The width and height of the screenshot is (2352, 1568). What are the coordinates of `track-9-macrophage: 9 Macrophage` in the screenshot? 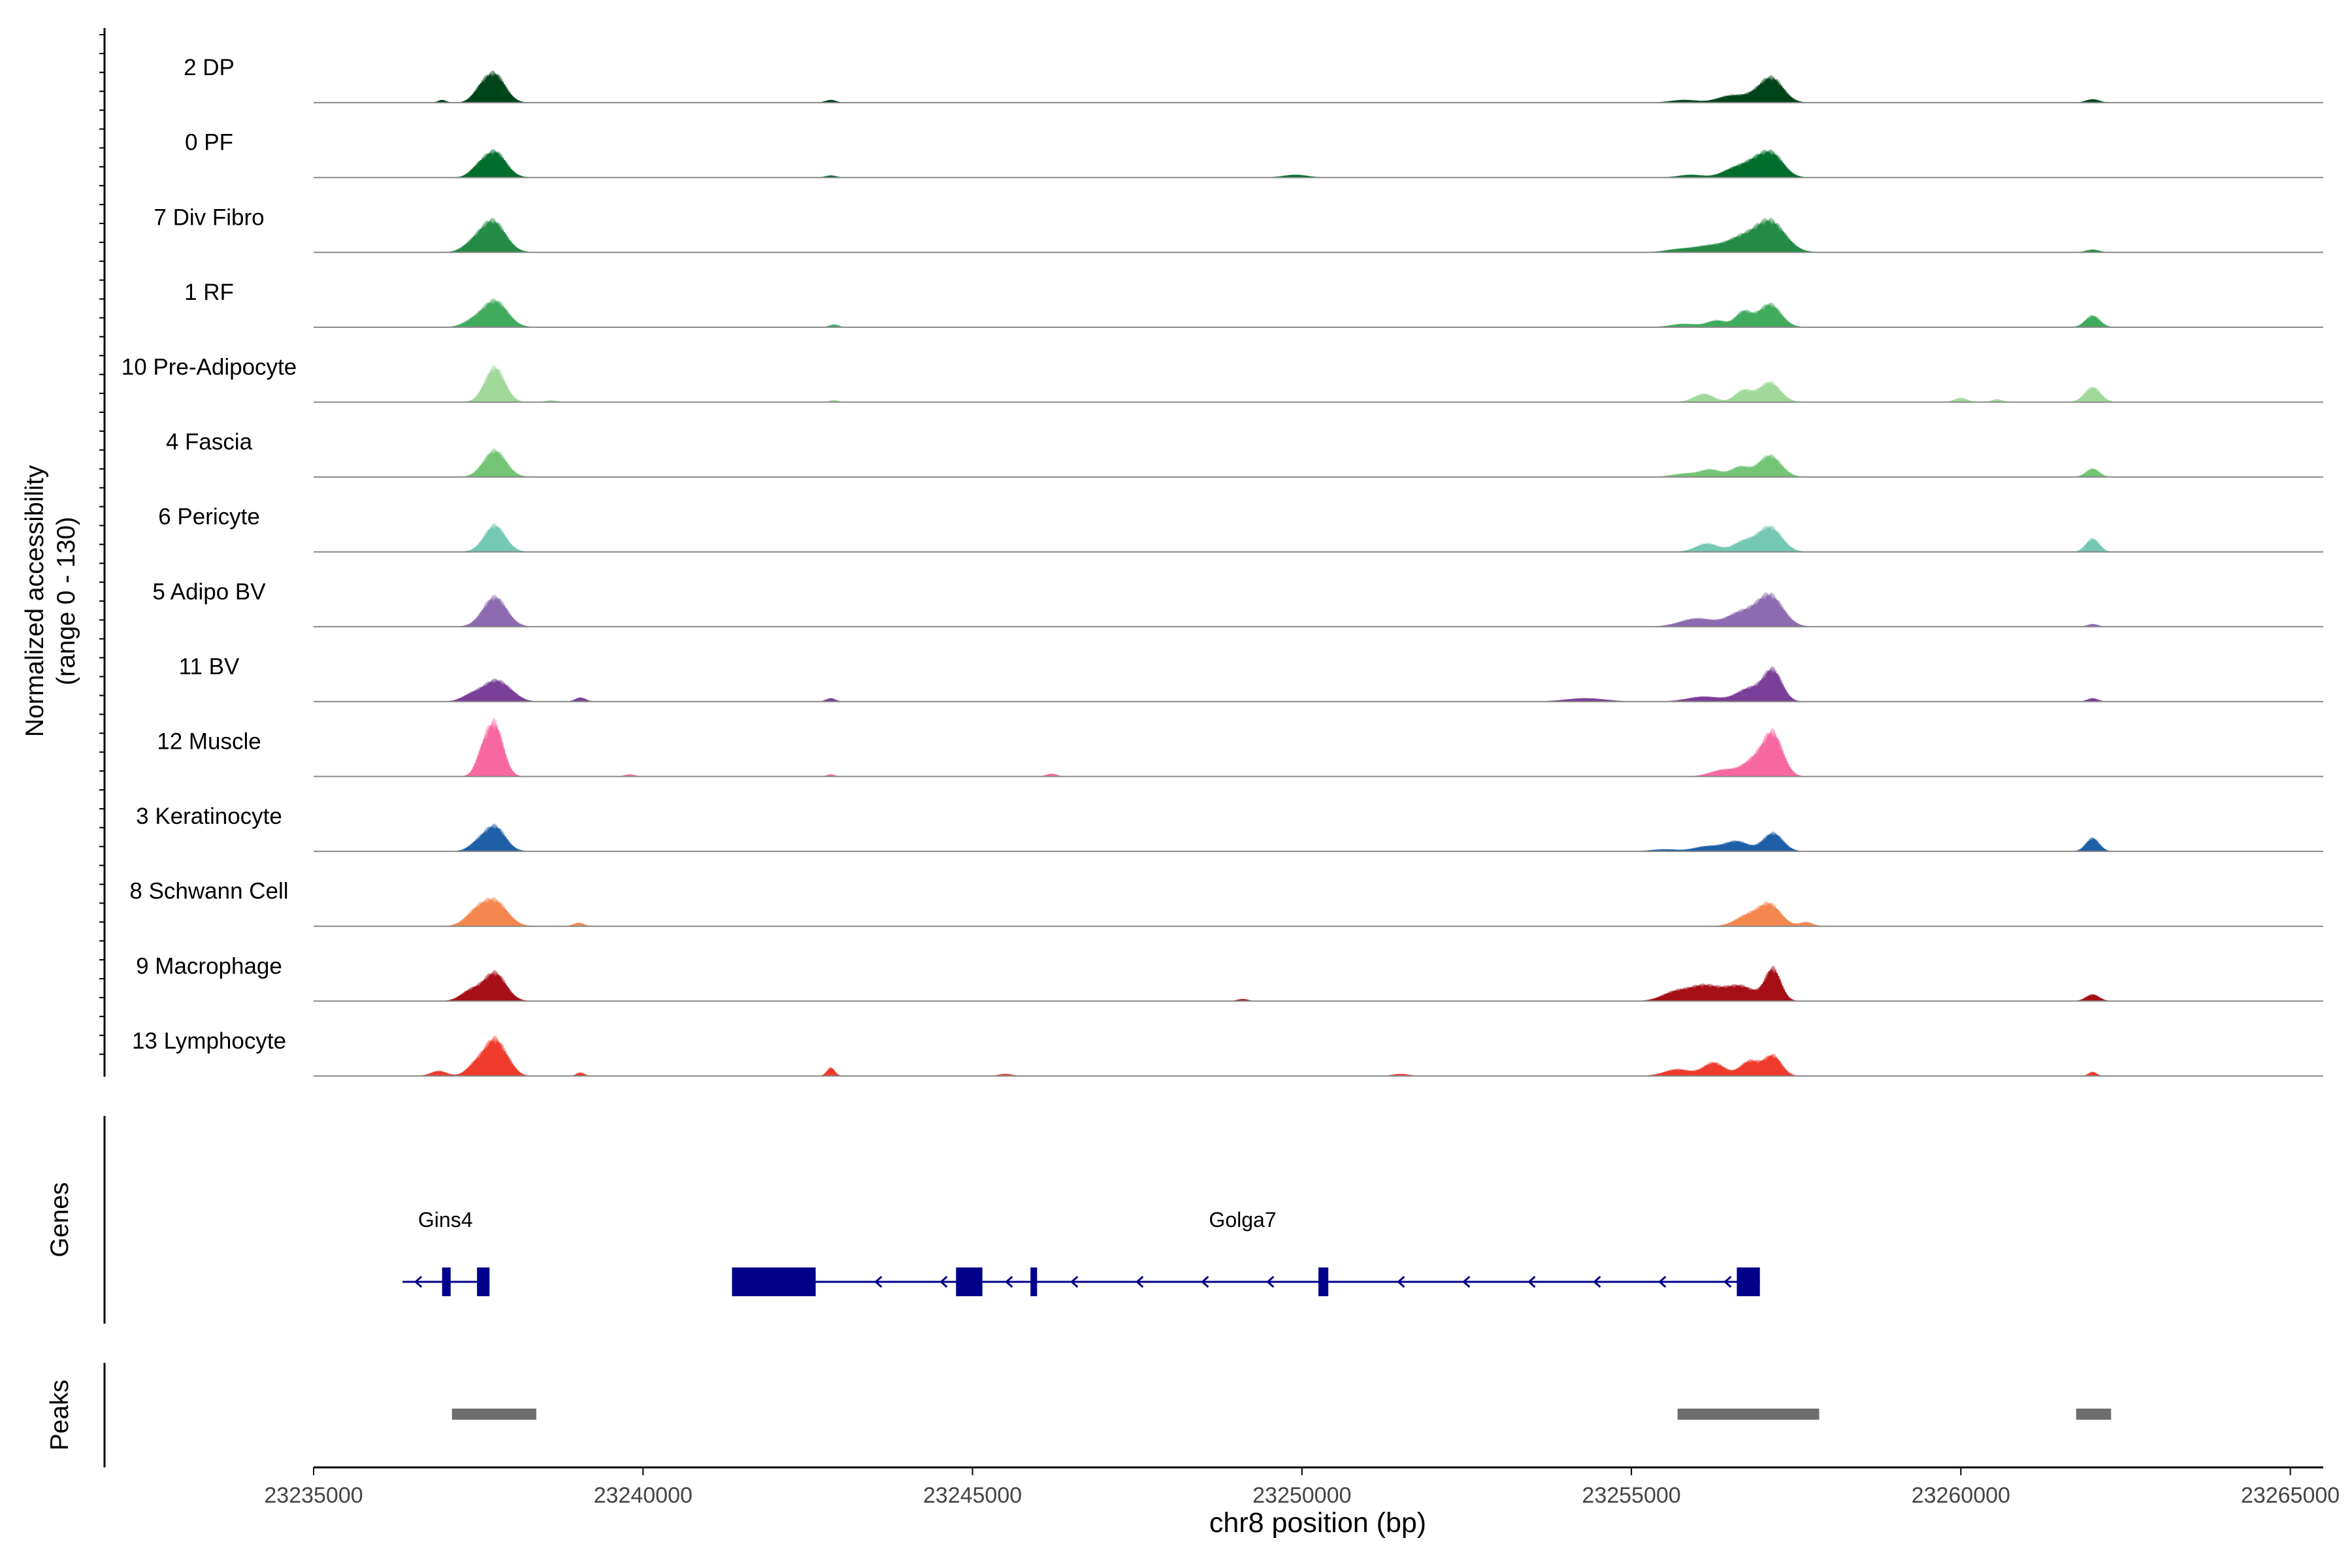 It's located at (1229, 977).